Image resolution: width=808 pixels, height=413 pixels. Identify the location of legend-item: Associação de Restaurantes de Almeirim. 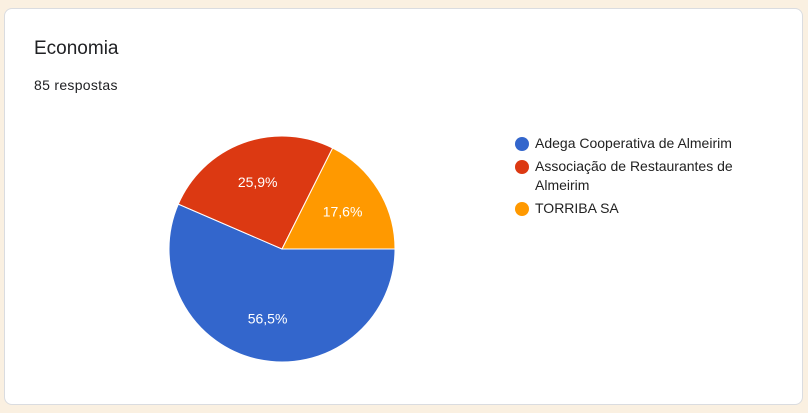
(639, 176).